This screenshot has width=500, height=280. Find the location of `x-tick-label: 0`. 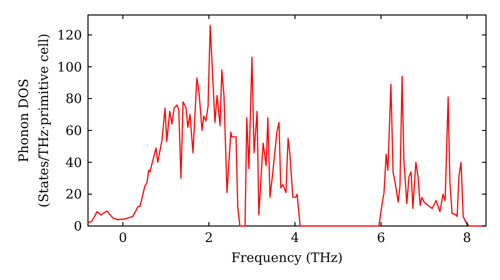

x-tick-label: 0 is located at coordinates (122, 238).